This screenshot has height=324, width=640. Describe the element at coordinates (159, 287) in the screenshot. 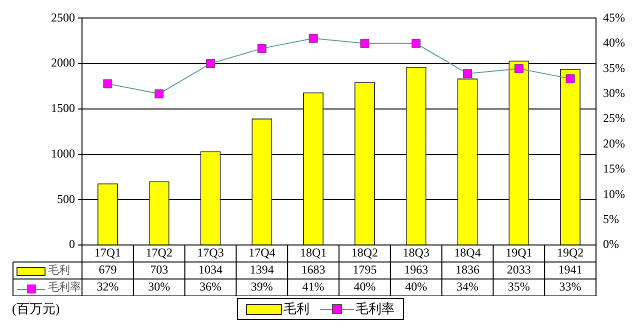

I see `data-label: 30%` at that location.